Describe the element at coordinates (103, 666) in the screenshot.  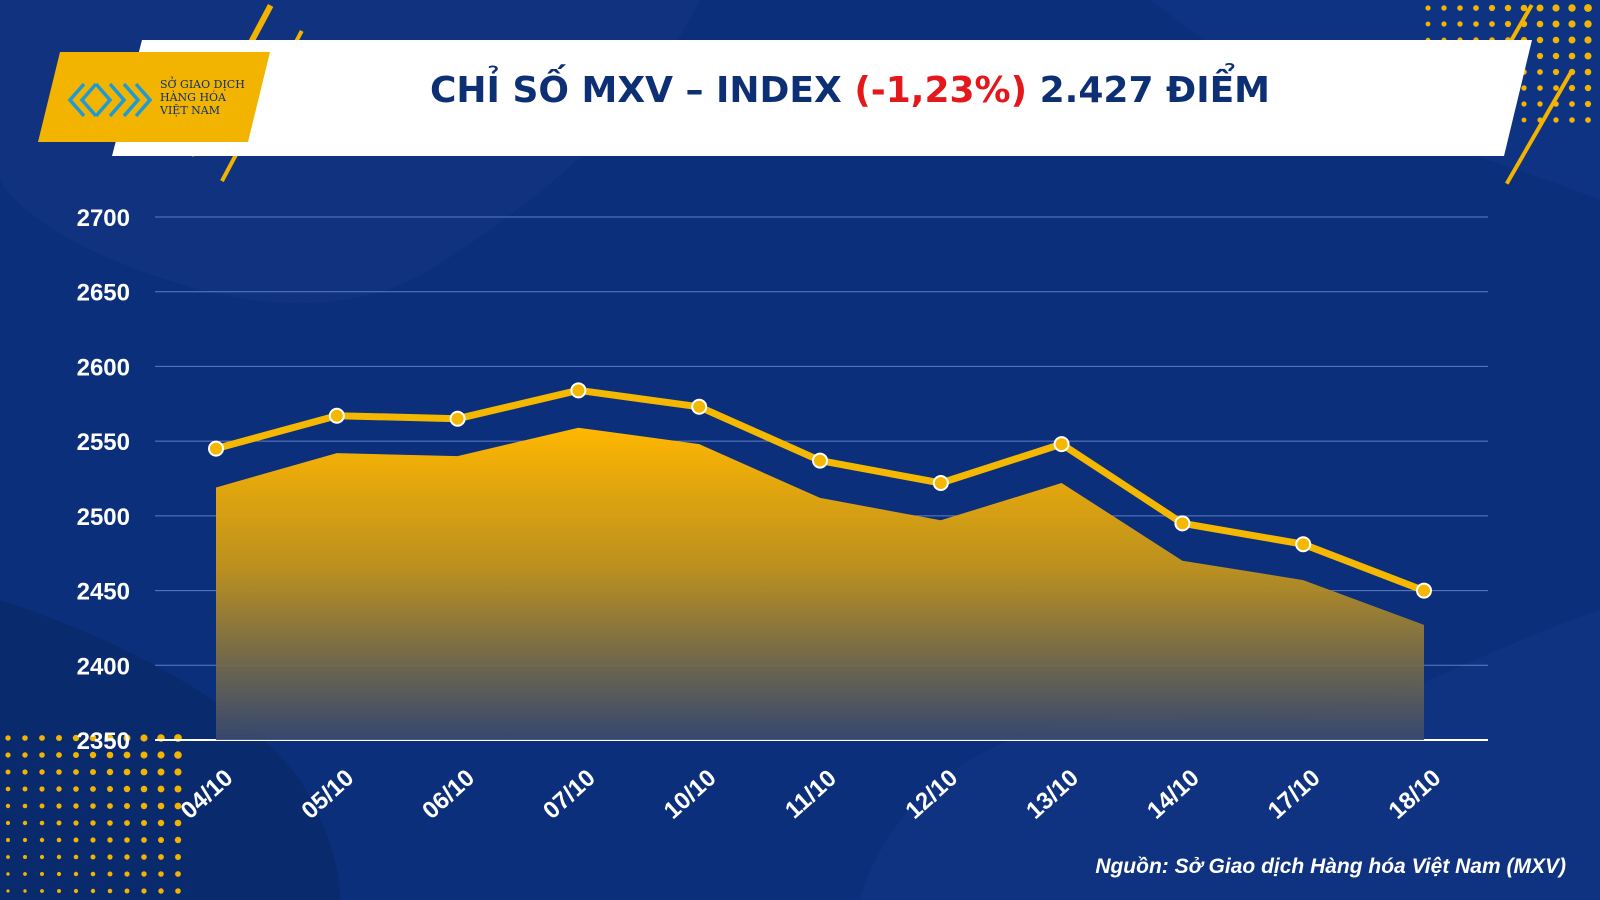
I see `y-tick-label: 2400` at that location.